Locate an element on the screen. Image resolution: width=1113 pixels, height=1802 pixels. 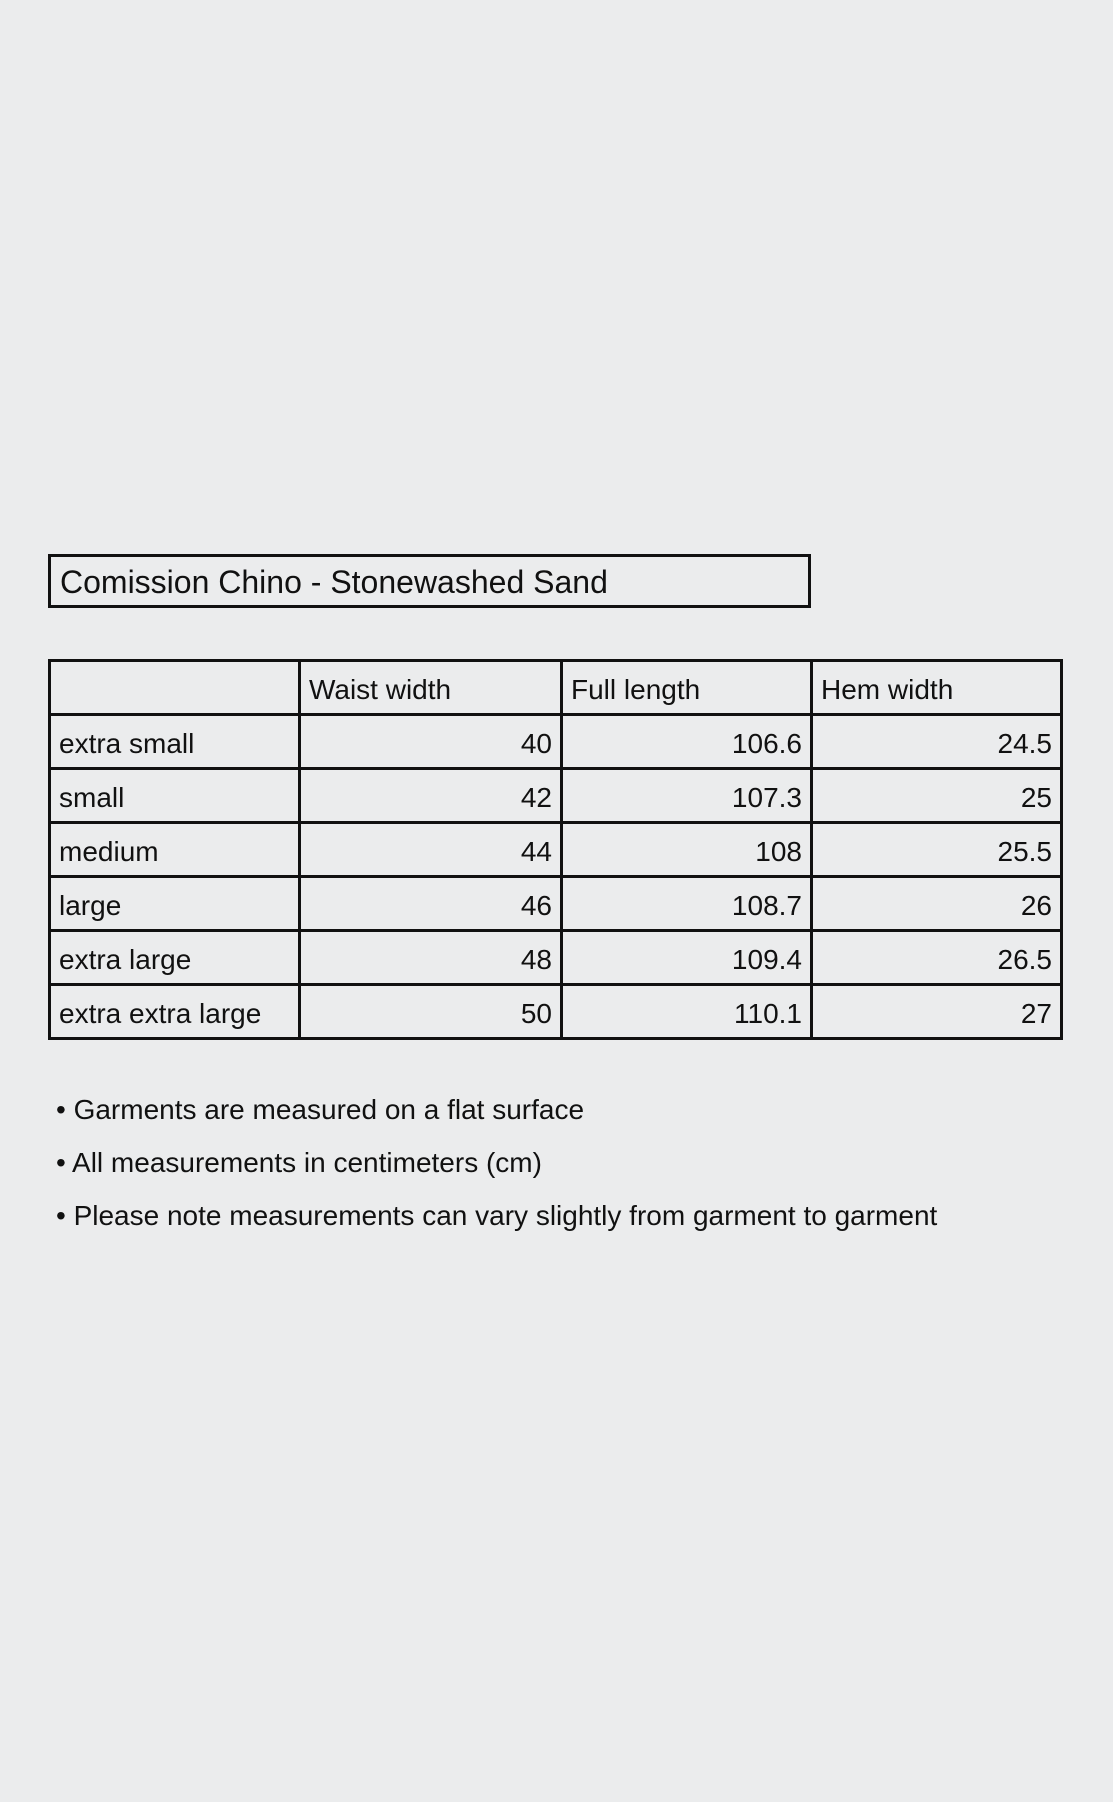
header-hem-width: Hem width is located at coordinates (936, 687).